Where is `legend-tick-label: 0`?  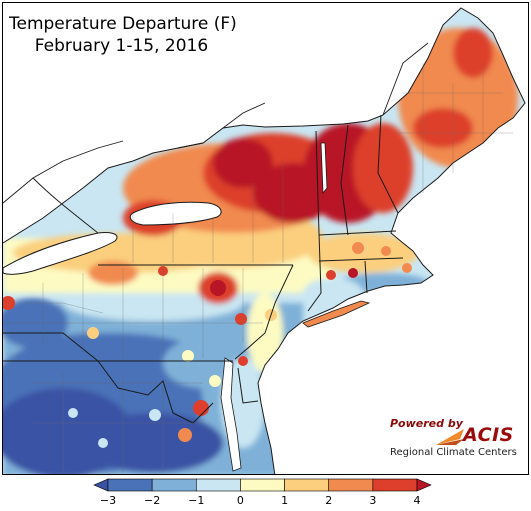
legend-tick-label: 0 is located at coordinates (240, 500).